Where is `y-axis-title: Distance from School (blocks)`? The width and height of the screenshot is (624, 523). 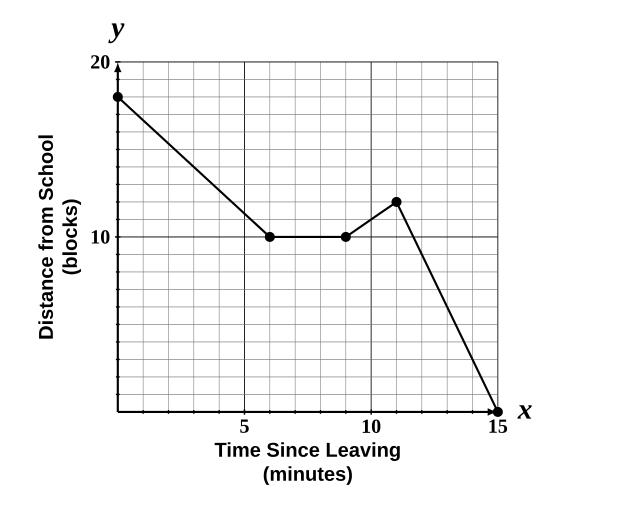 y-axis-title: Distance from School (blocks) is located at coordinates (60, 237).